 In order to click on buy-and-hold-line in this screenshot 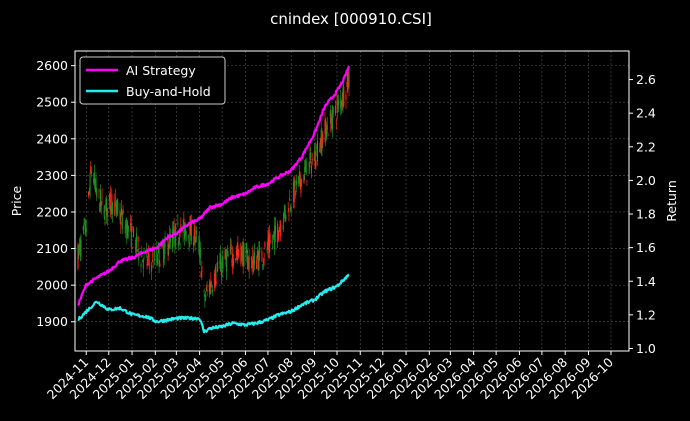, I will do `click(213, 303)`.